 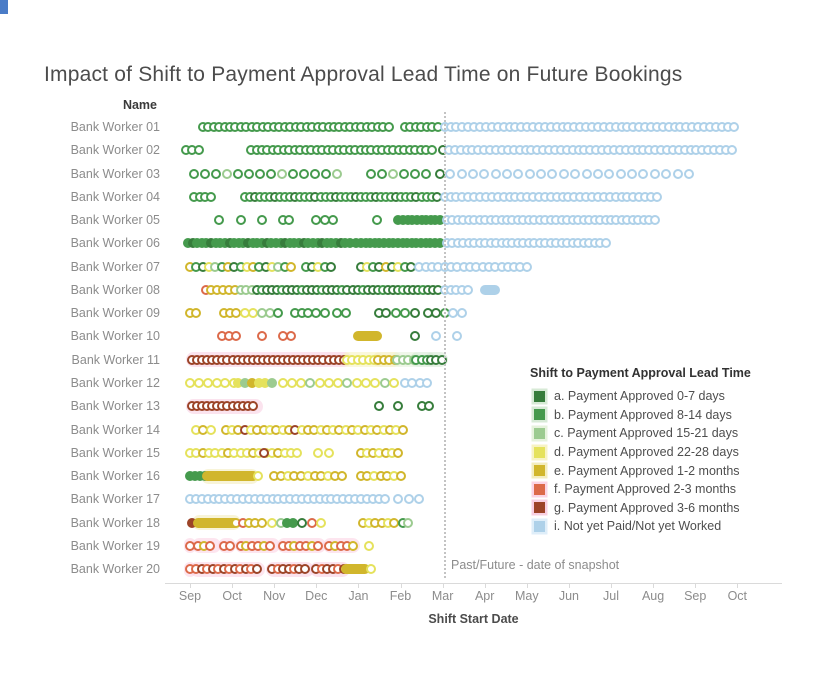 What do you see at coordinates (675, 470) in the screenshot?
I see `legend-item: e. Payment Approved 1-2 months` at bounding box center [675, 470].